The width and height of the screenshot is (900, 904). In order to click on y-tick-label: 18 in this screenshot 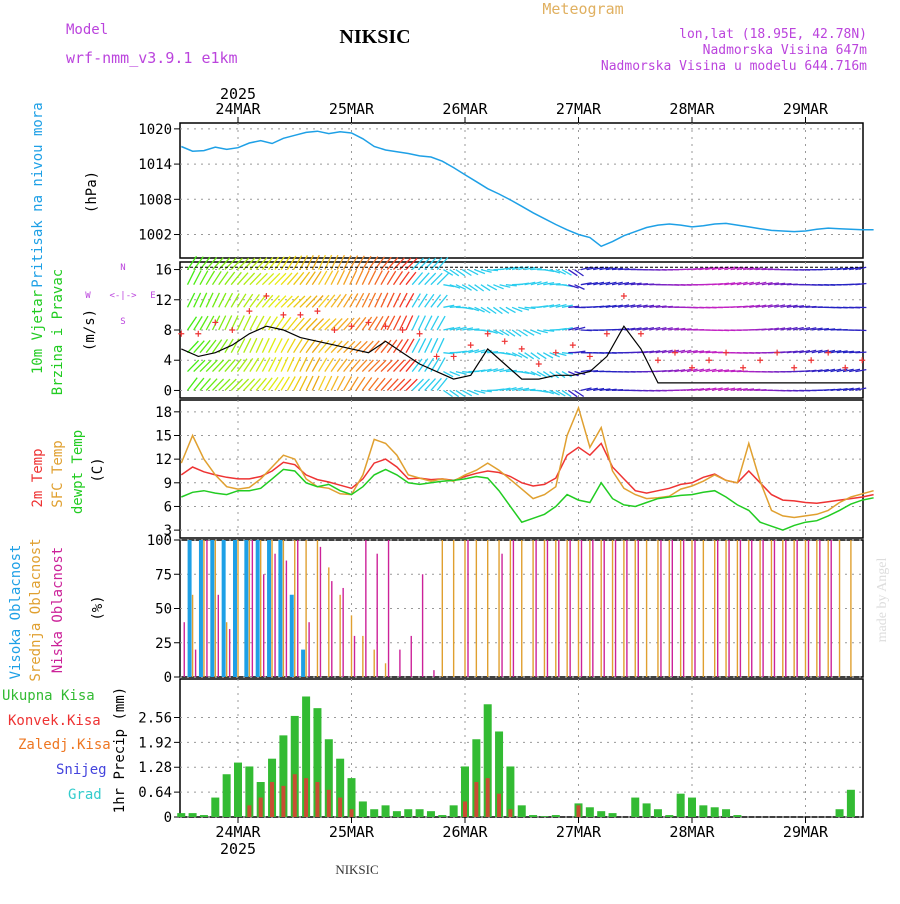, I will do `click(163, 413)`.